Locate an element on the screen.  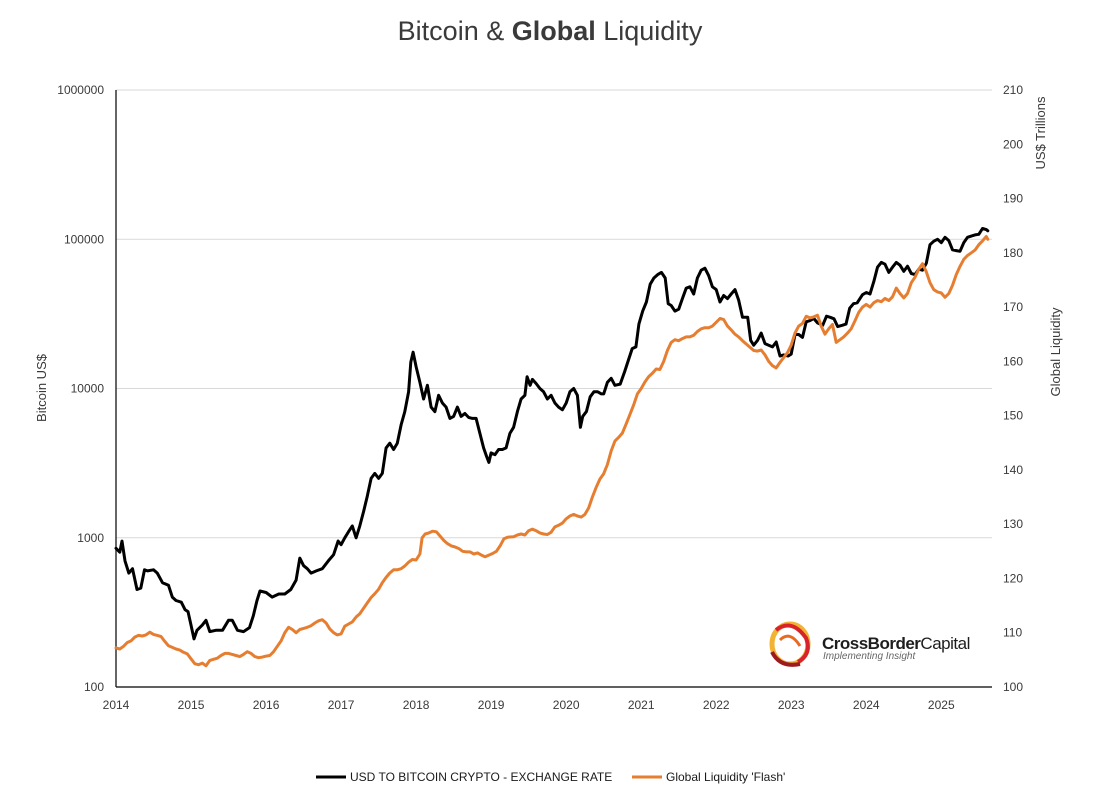
left-tick-label: 100000 is located at coordinates (84, 239).